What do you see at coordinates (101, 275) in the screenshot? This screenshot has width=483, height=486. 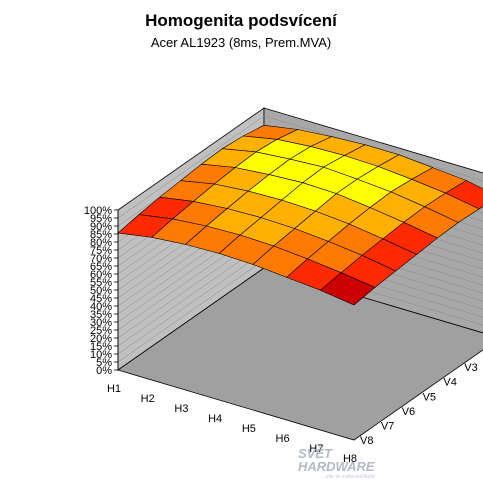 I see `z-tick-label: 60%` at bounding box center [101, 275].